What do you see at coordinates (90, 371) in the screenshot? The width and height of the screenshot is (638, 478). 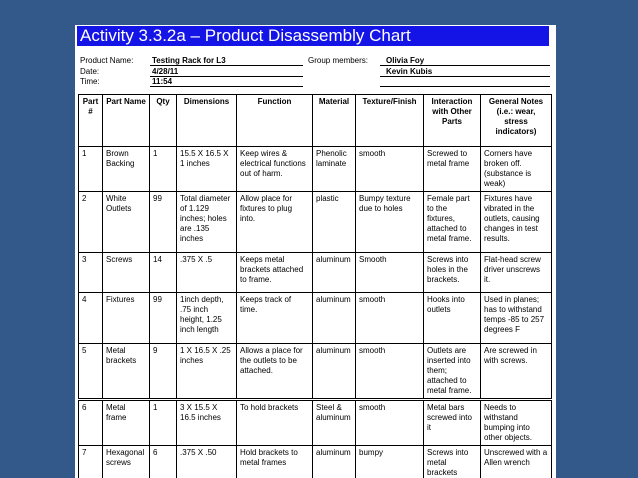 I see `table-cell: 5` at bounding box center [90, 371].